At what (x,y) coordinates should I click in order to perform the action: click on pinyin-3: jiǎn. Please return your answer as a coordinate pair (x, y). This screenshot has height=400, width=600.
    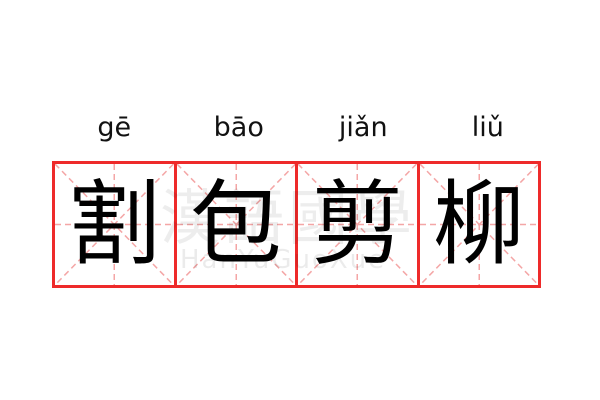
    Looking at the image, I should click on (363, 127).